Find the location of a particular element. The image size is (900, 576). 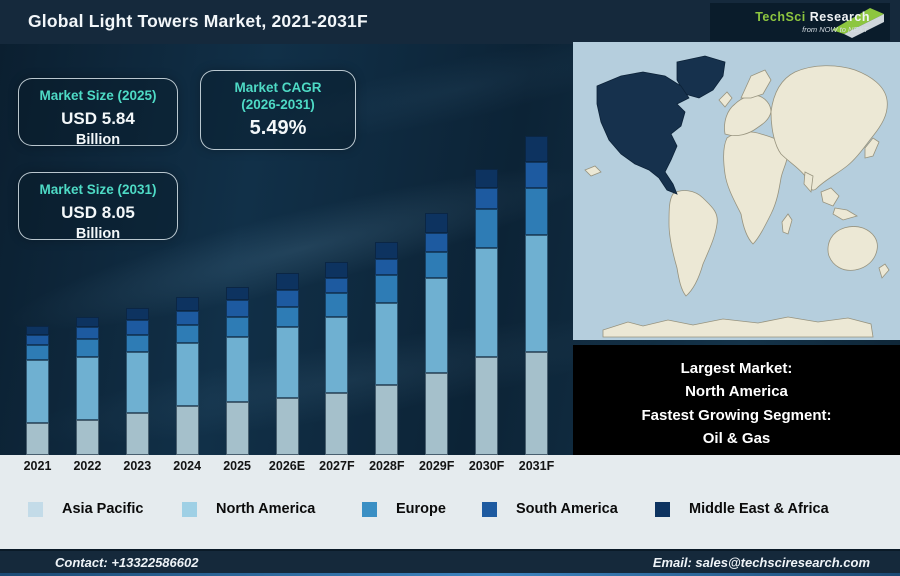

legend-swatch-south-america is located at coordinates (489, 509).